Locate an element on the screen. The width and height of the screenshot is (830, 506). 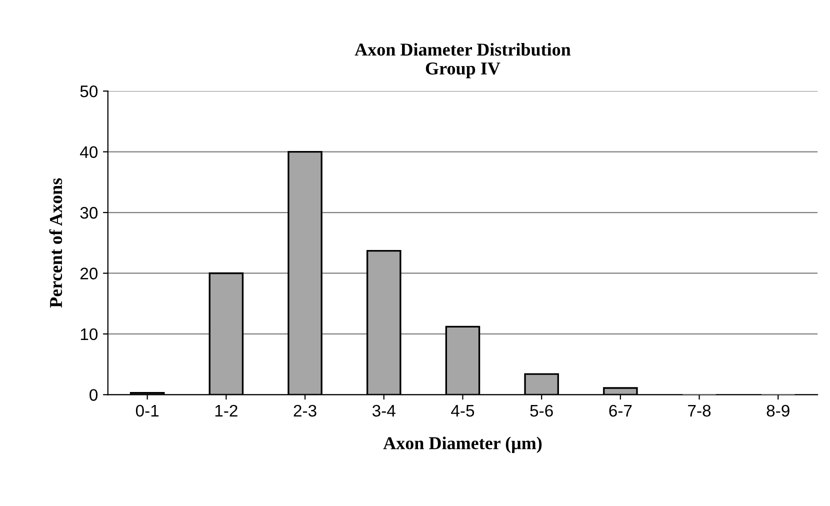
x-tick-label: 8-9 is located at coordinates (778, 410).